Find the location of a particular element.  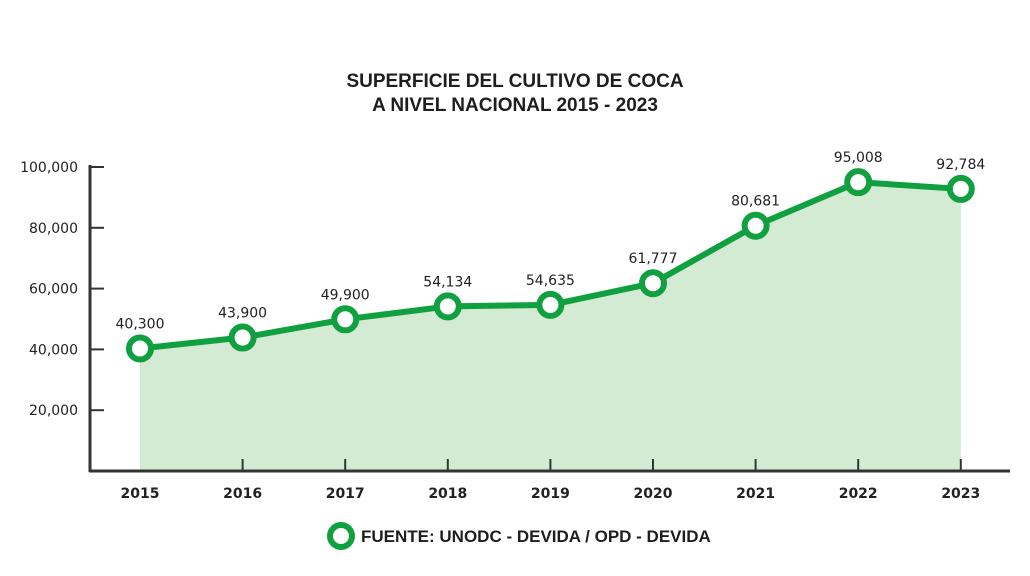

data-label: 54,635 is located at coordinates (550, 281).